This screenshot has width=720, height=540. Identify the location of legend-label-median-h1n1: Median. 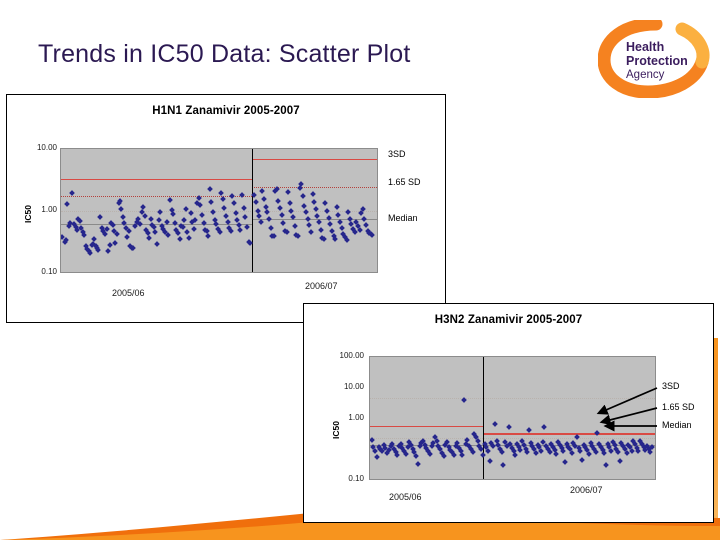
(403, 218).